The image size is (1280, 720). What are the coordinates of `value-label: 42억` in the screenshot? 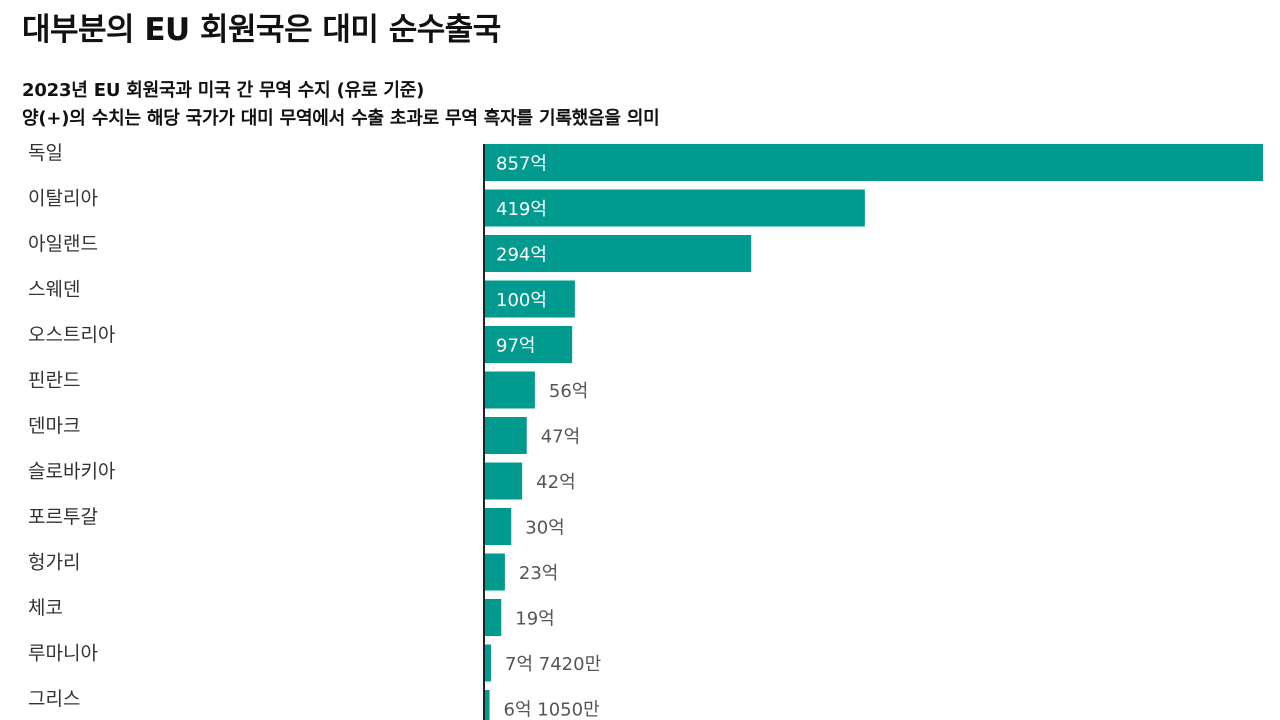 It's located at (555, 482).